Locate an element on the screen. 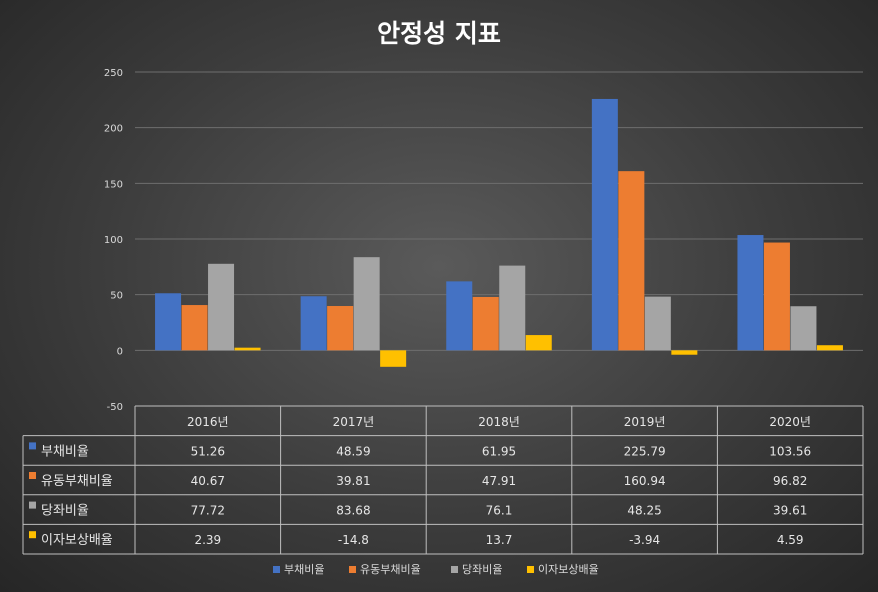  y-tick-label: 50 is located at coordinates (116, 296).